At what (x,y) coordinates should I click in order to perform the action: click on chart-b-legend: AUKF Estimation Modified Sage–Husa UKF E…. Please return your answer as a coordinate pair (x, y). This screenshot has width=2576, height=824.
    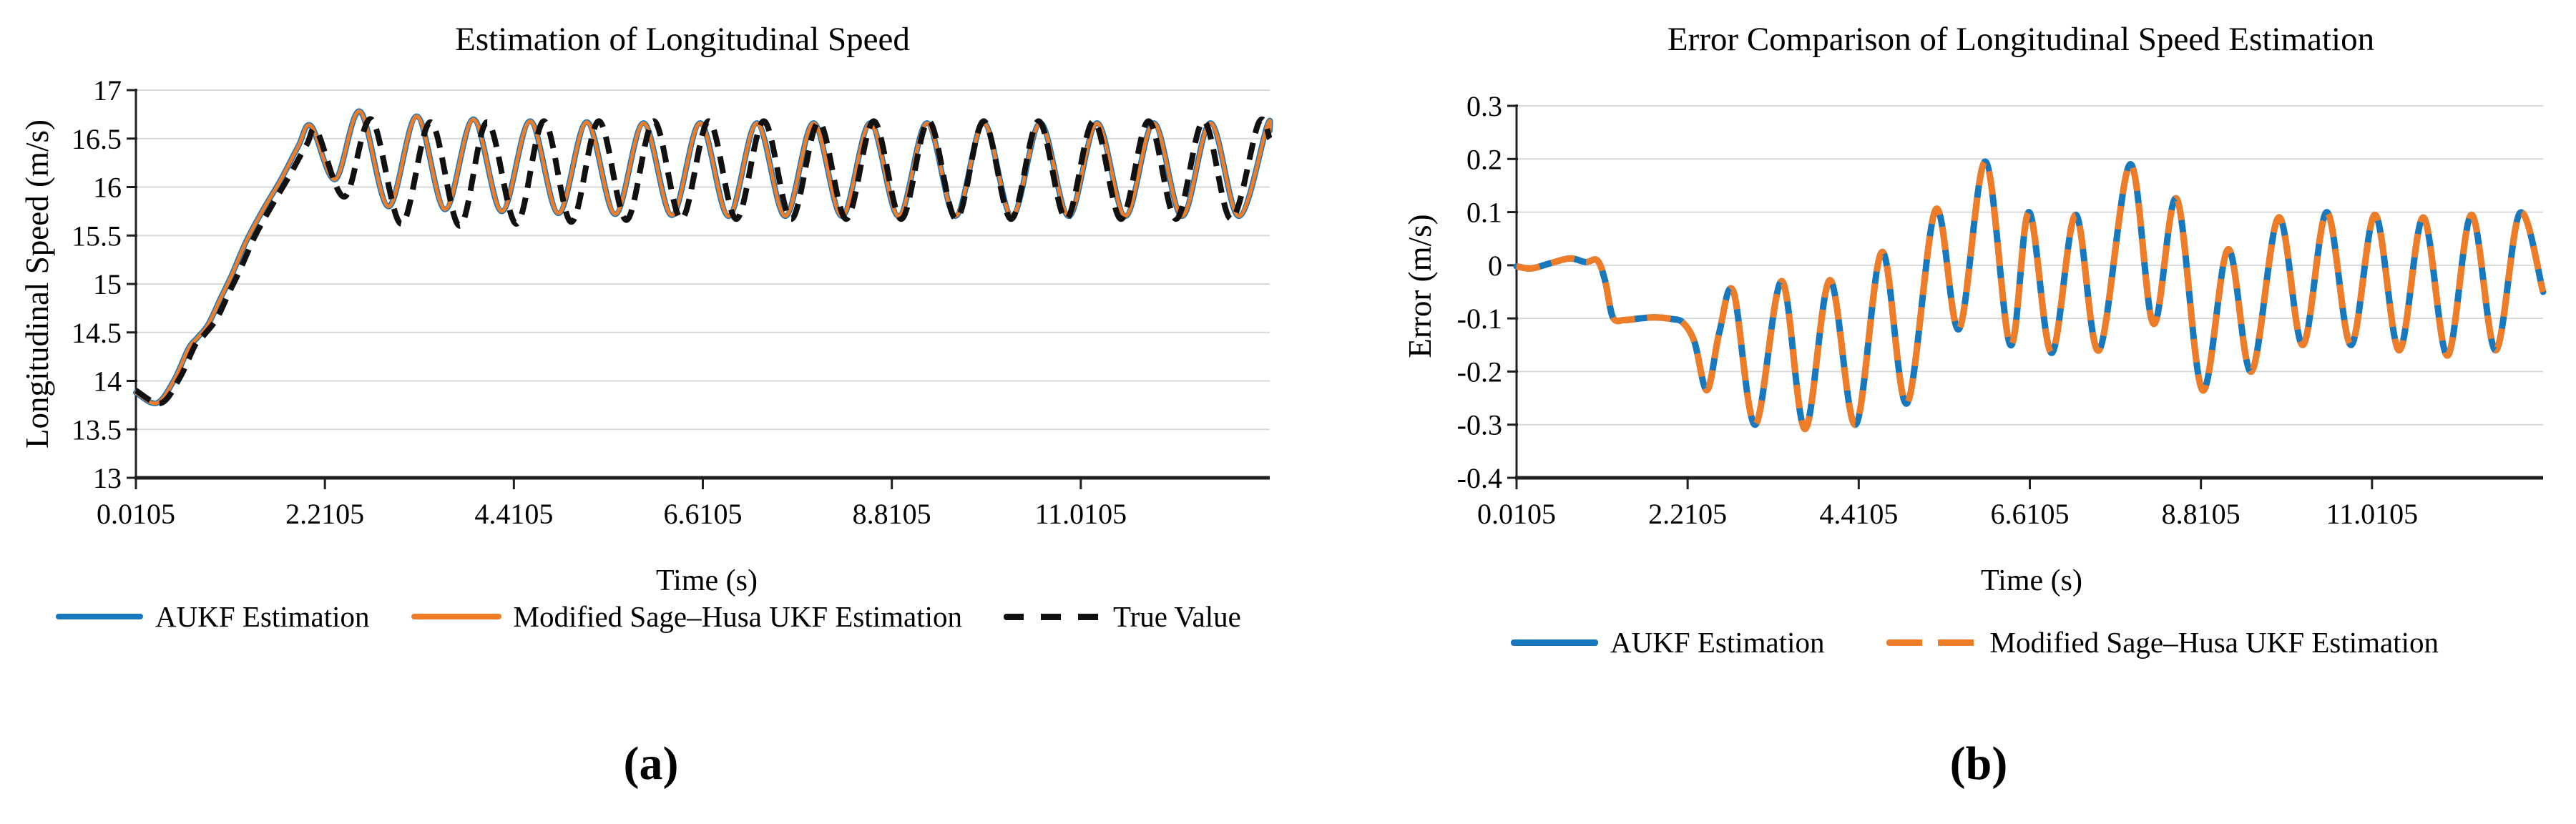
    Looking at the image, I should click on (1975, 642).